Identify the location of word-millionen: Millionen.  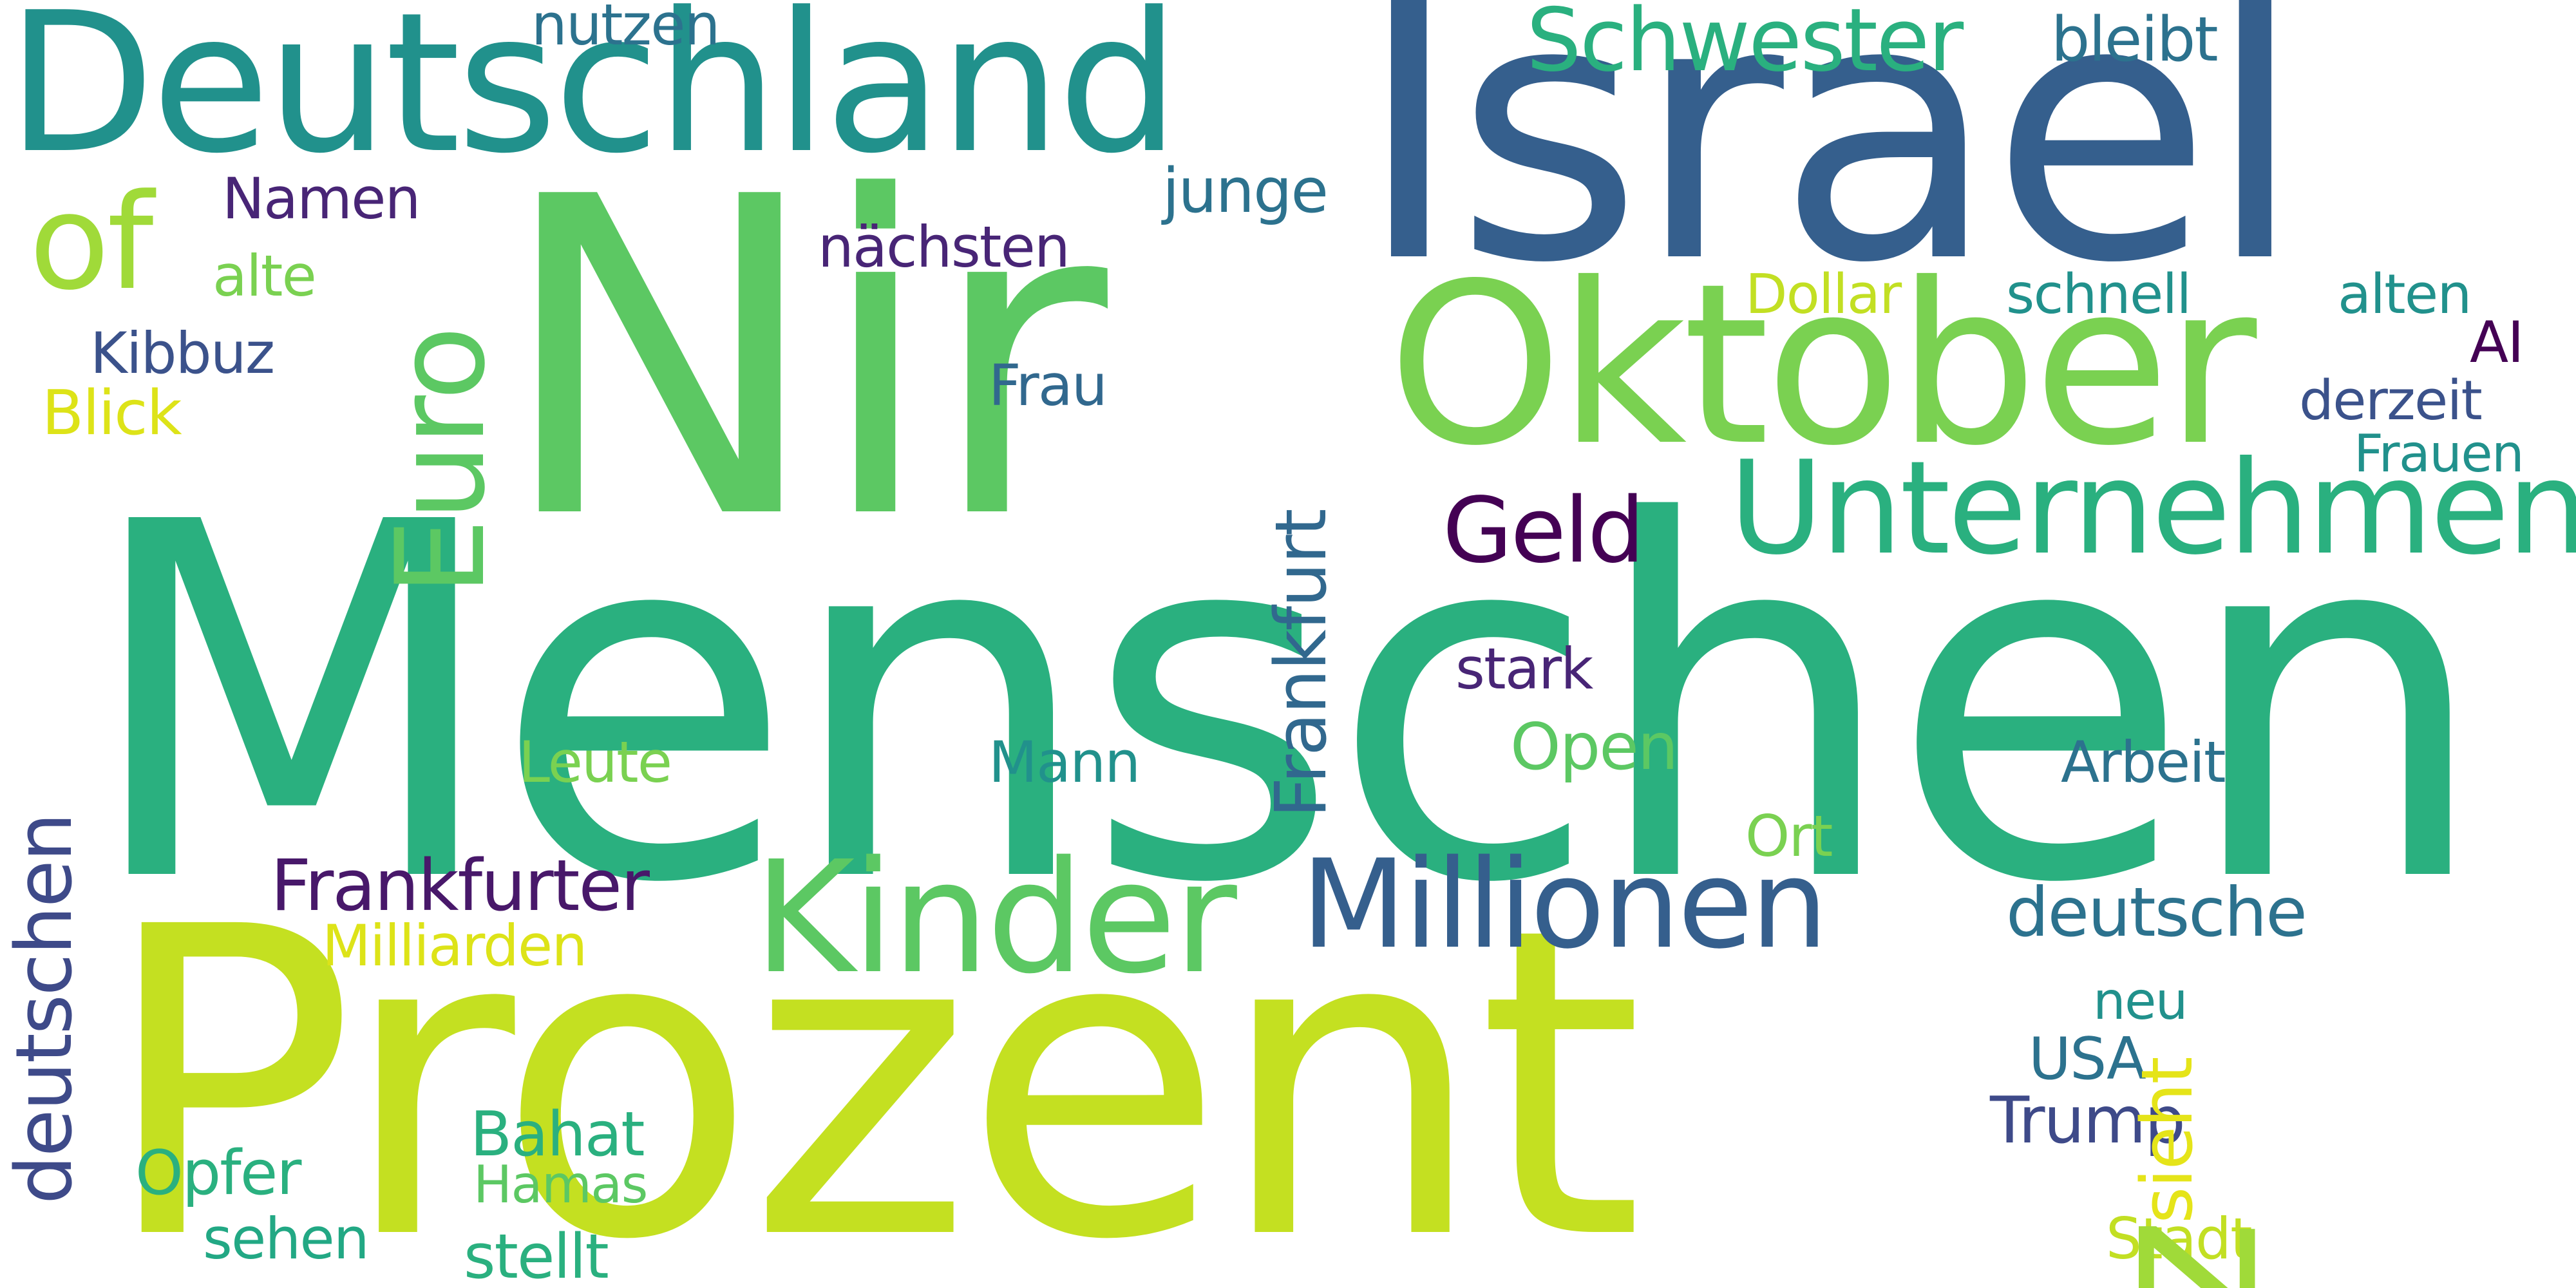
(1564, 905).